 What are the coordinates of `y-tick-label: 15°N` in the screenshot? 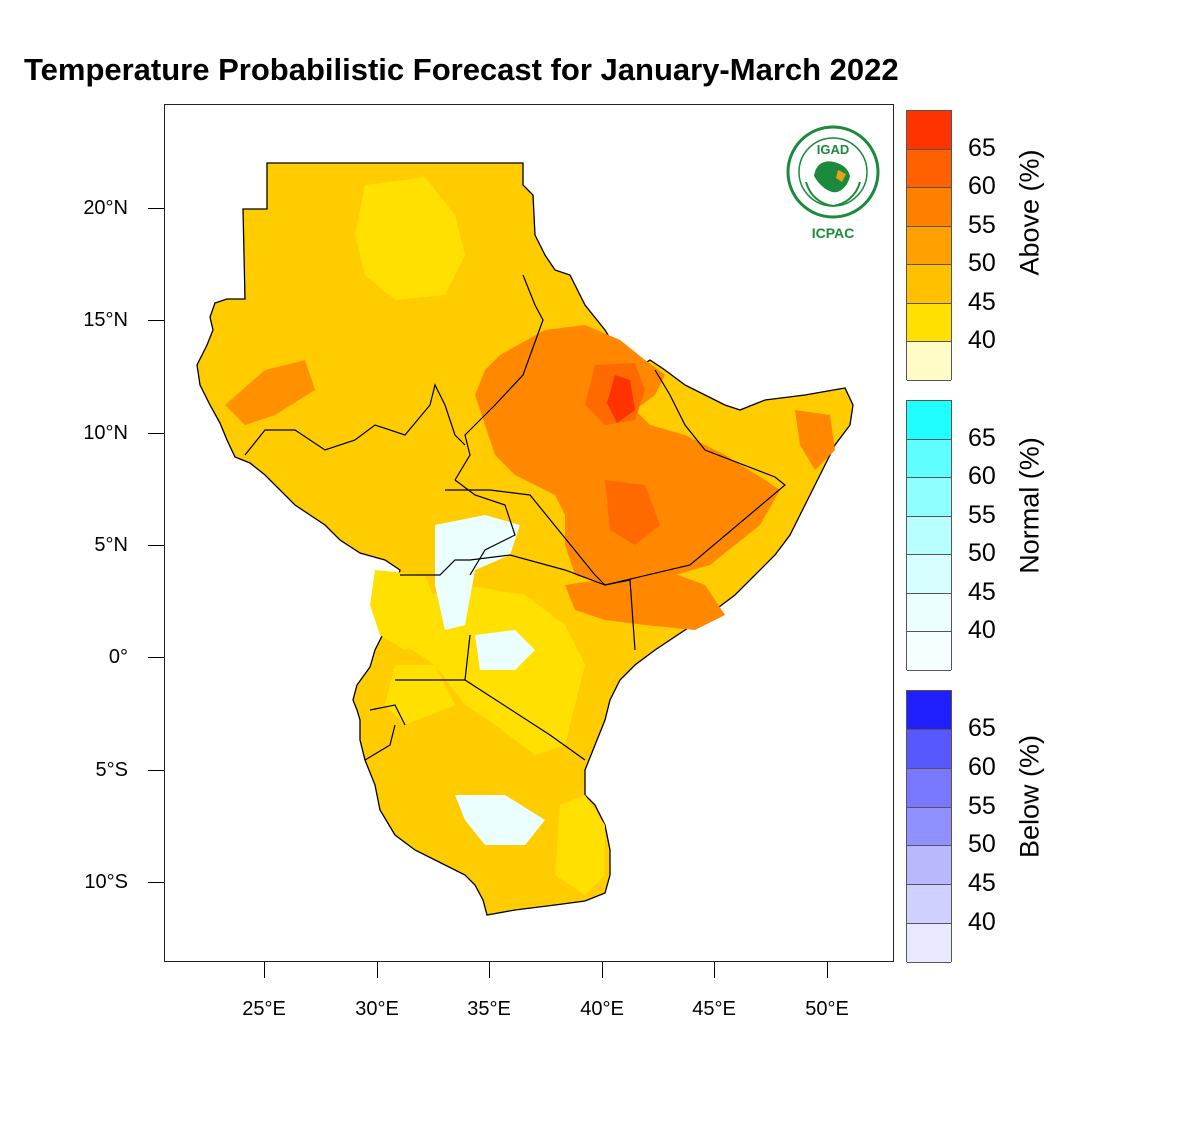 It's located at (105, 320).